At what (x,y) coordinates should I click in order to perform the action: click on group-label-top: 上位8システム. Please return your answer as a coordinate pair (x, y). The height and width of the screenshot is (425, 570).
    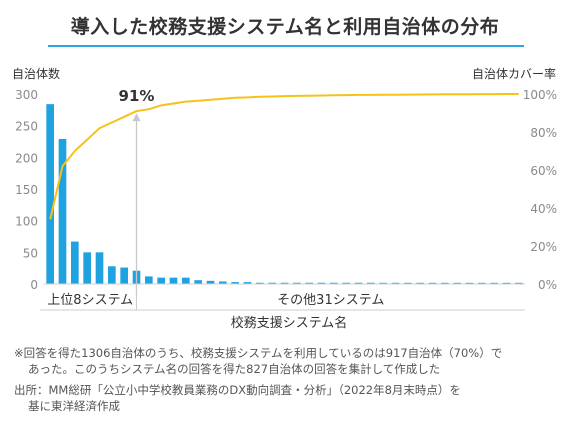
    Looking at the image, I should click on (90, 300).